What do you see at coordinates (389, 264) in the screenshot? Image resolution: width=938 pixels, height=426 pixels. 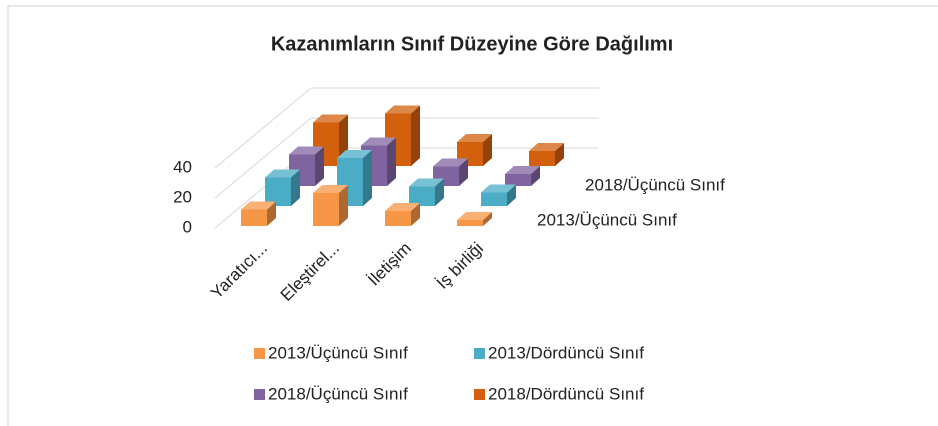 I see `x-tick-label: İletişim` at bounding box center [389, 264].